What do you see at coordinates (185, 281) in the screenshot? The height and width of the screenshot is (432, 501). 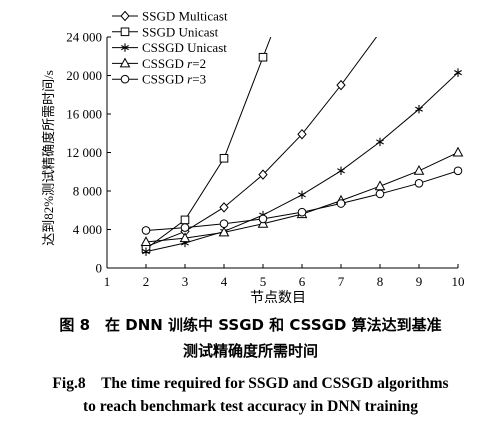 I see `x-tick-label: 3` at bounding box center [185, 281].